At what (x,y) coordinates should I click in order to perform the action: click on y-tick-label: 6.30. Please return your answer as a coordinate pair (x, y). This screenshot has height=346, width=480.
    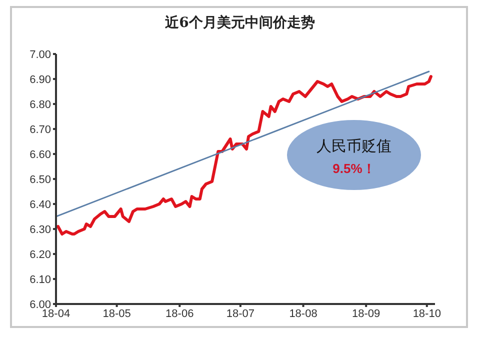
    Looking at the image, I should click on (40, 230).